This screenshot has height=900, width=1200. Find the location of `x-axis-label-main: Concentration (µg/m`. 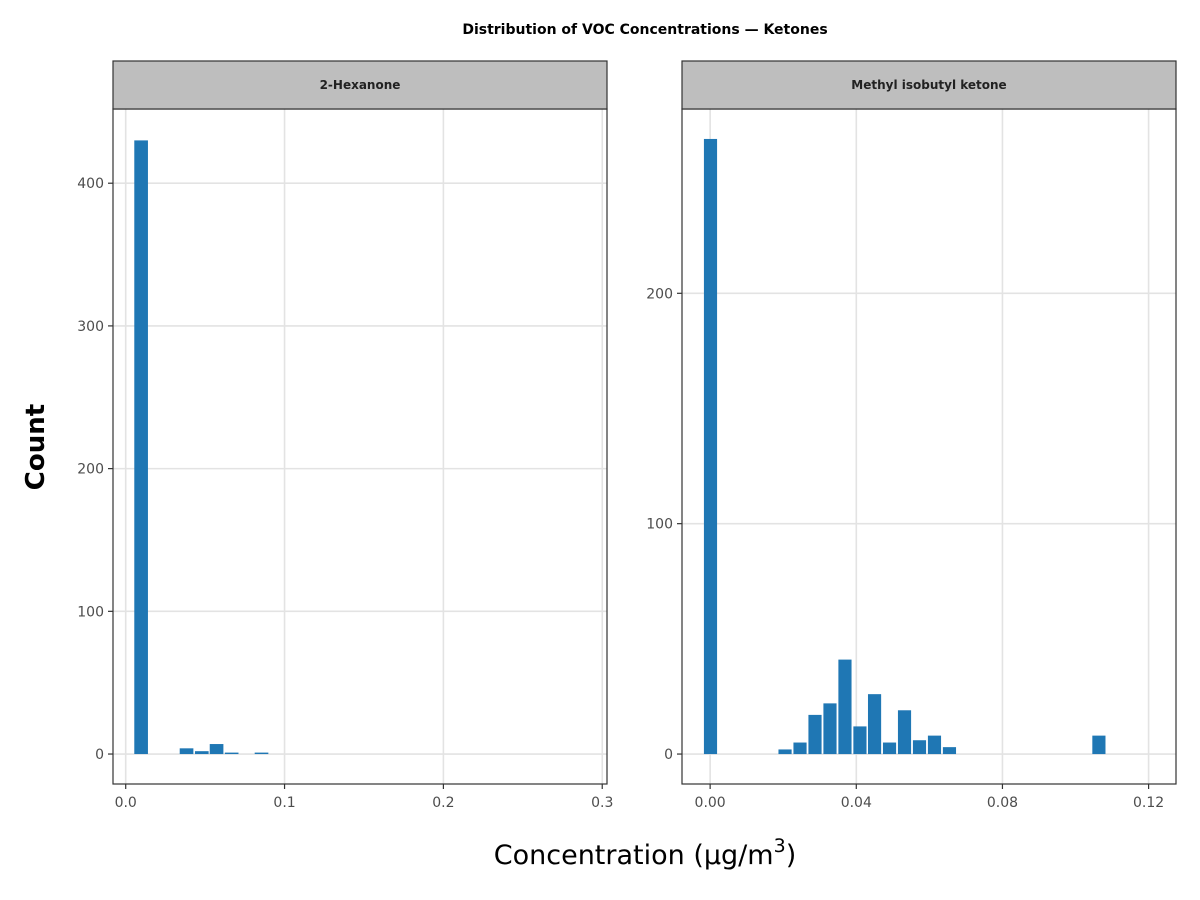

x-axis-label-main: Concentration (µg/m is located at coordinates (634, 855).